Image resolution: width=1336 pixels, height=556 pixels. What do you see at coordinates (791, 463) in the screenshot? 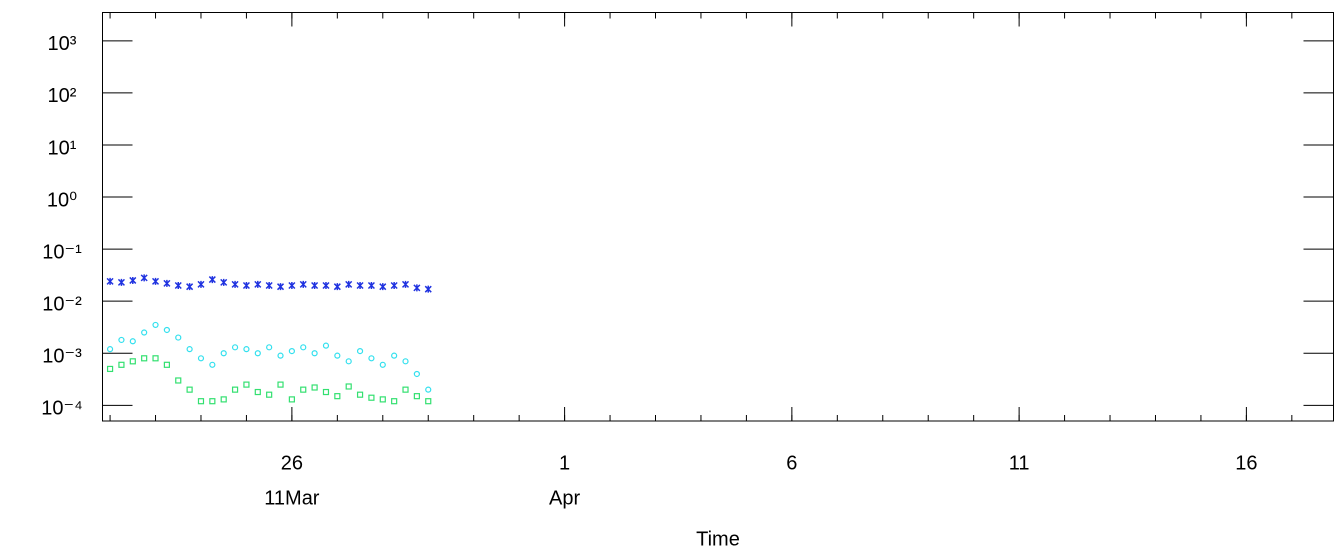
I see `x-tick-label: 6` at bounding box center [791, 463].